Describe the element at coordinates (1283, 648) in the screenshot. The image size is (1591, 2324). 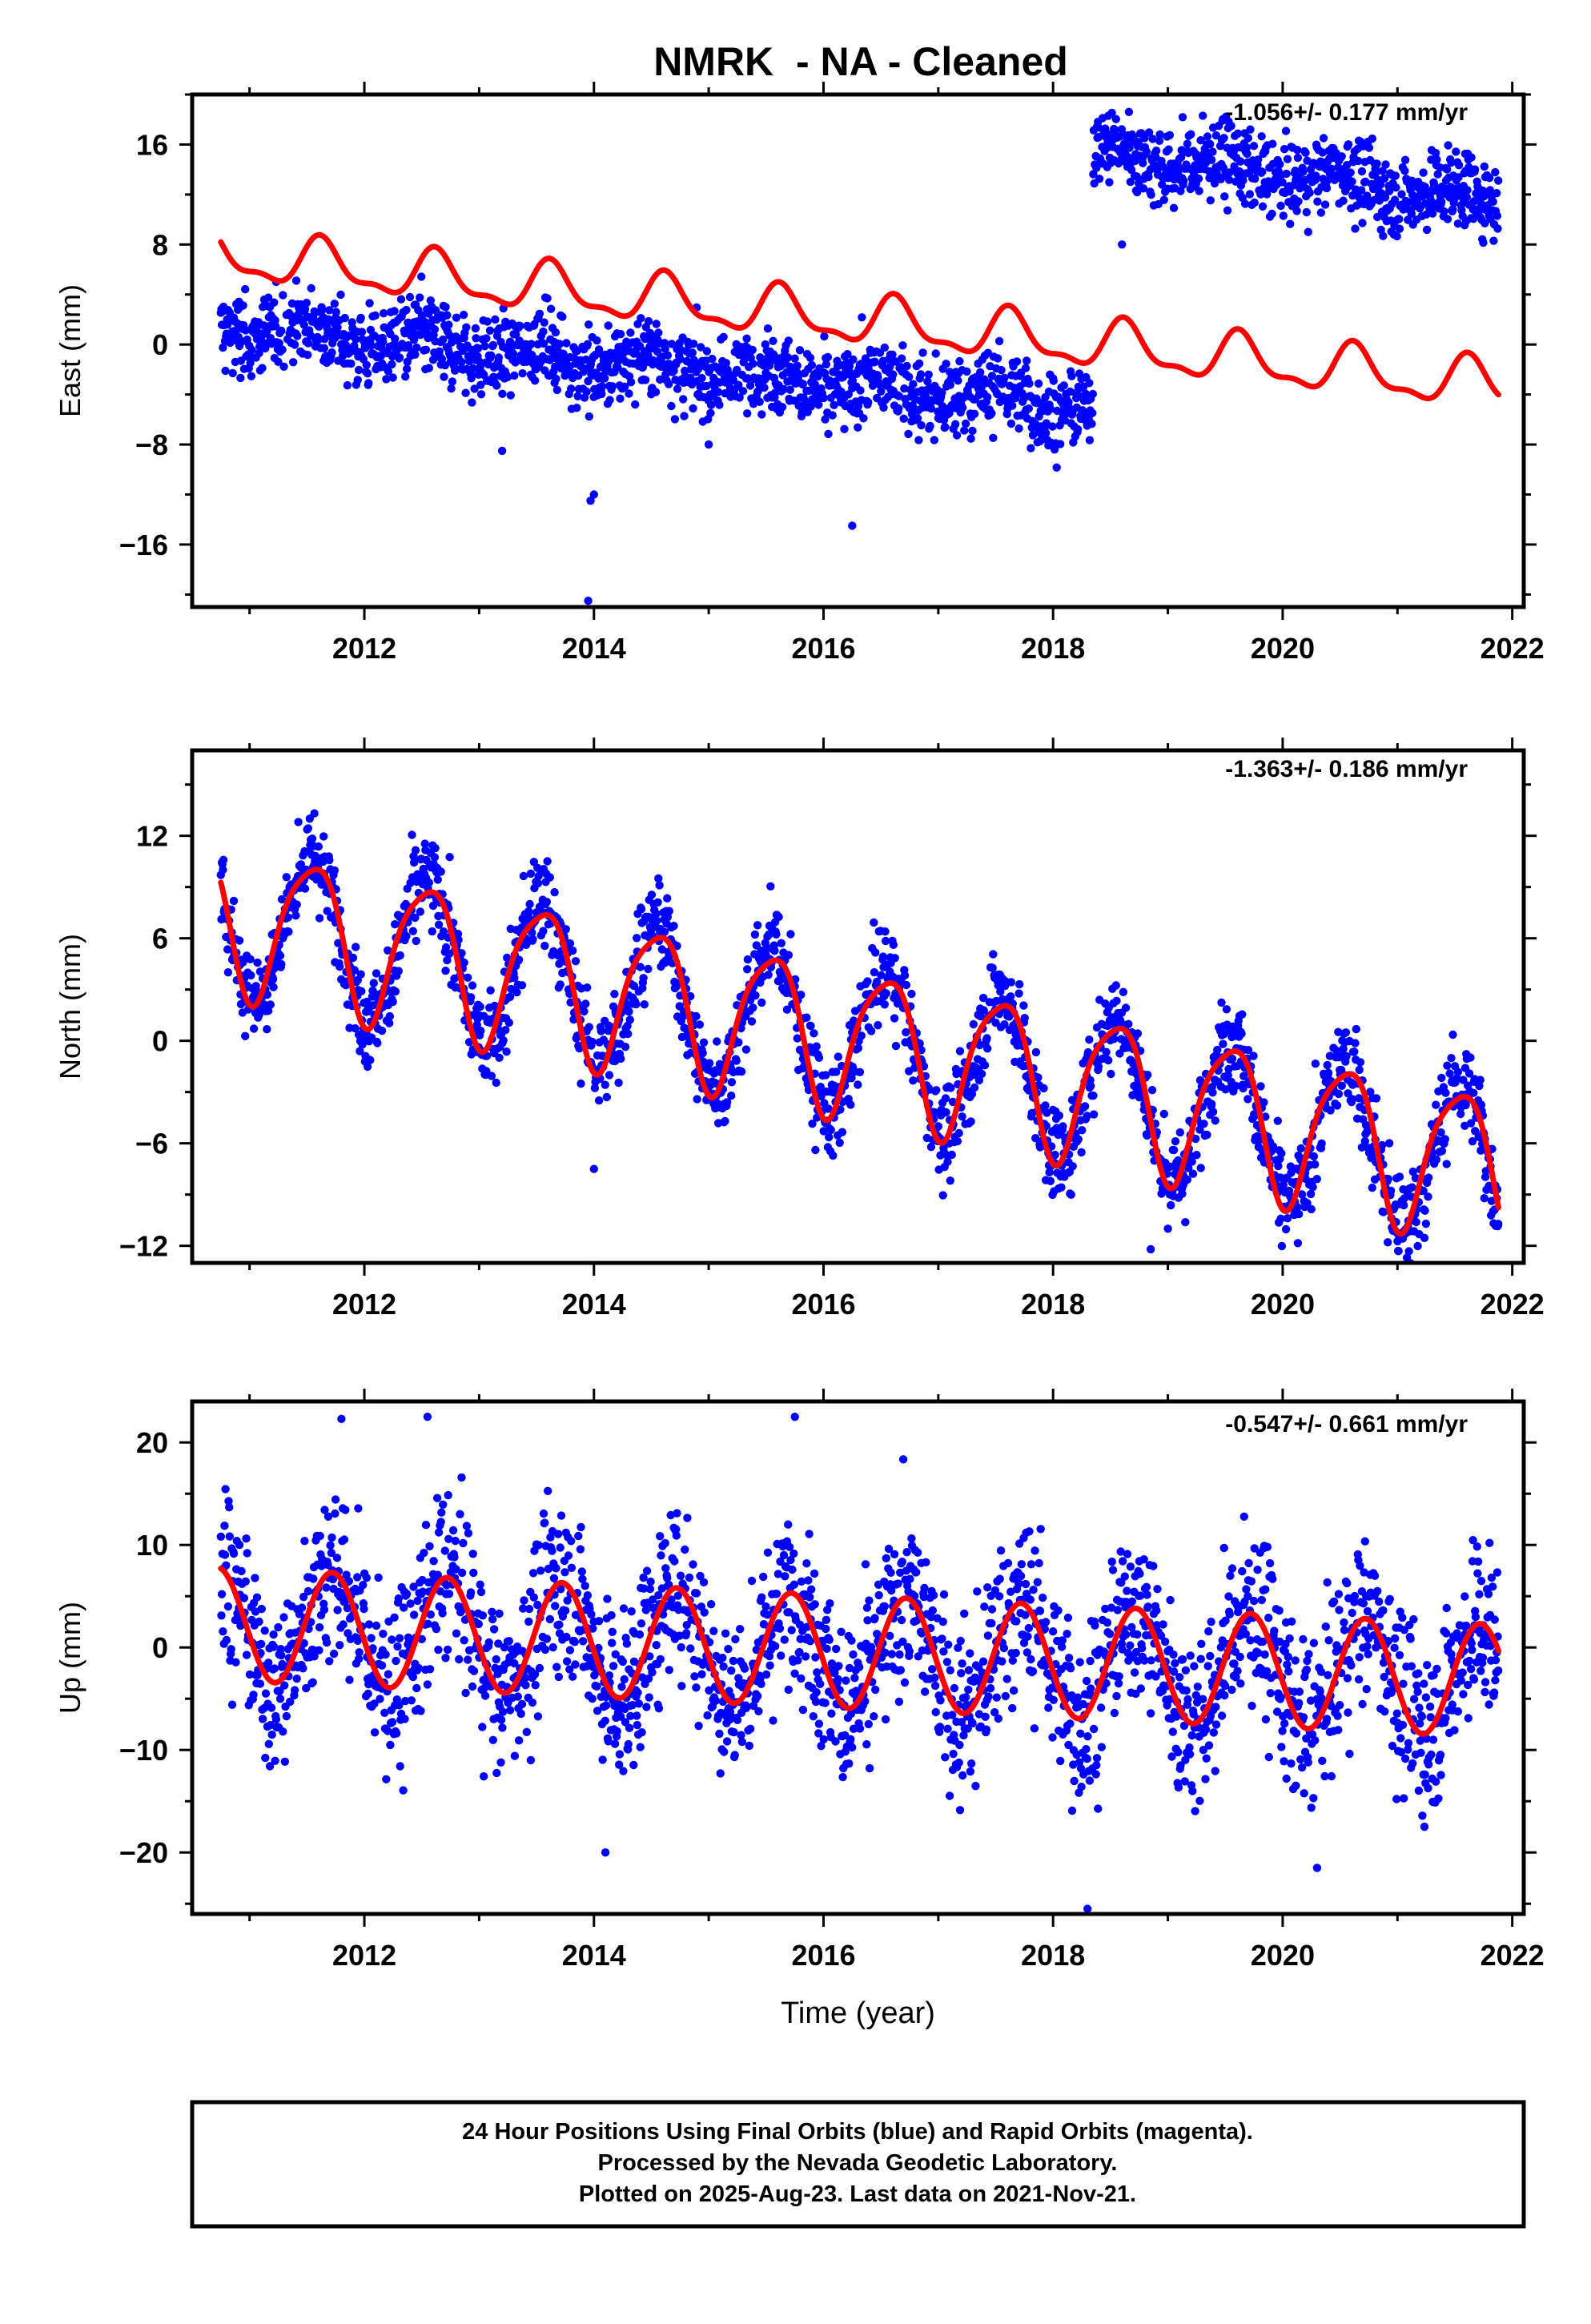
I see `x-tick-label: 2020` at that location.